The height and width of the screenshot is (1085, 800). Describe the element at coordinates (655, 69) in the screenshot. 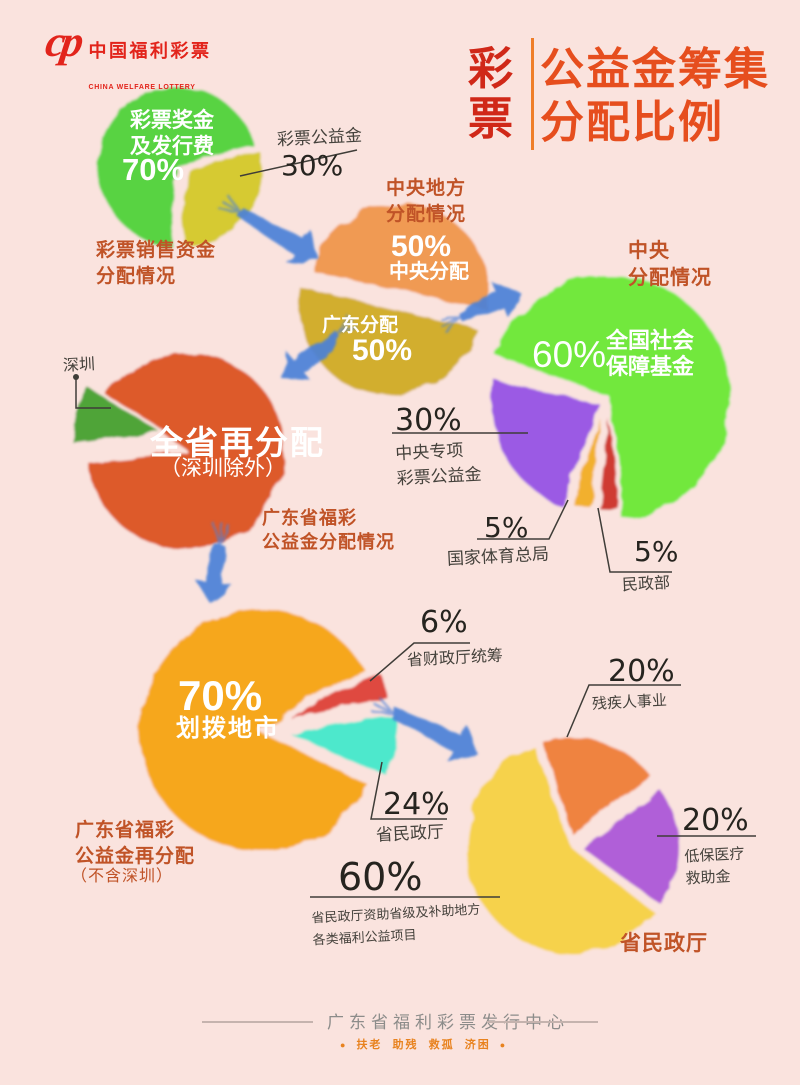

I see `page-title-line1: 公益金筹集` at that location.